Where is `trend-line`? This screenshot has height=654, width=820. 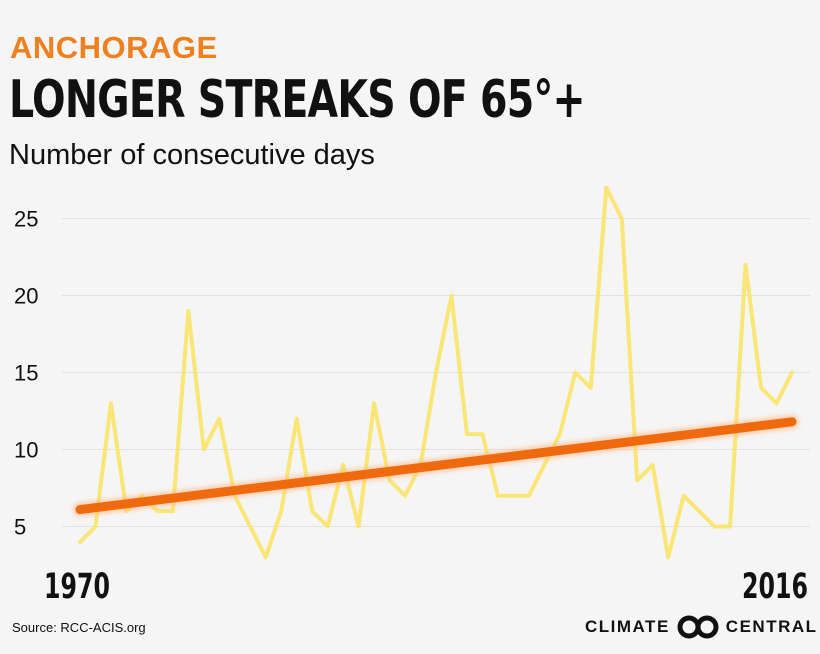
trend-line is located at coordinates (436, 466).